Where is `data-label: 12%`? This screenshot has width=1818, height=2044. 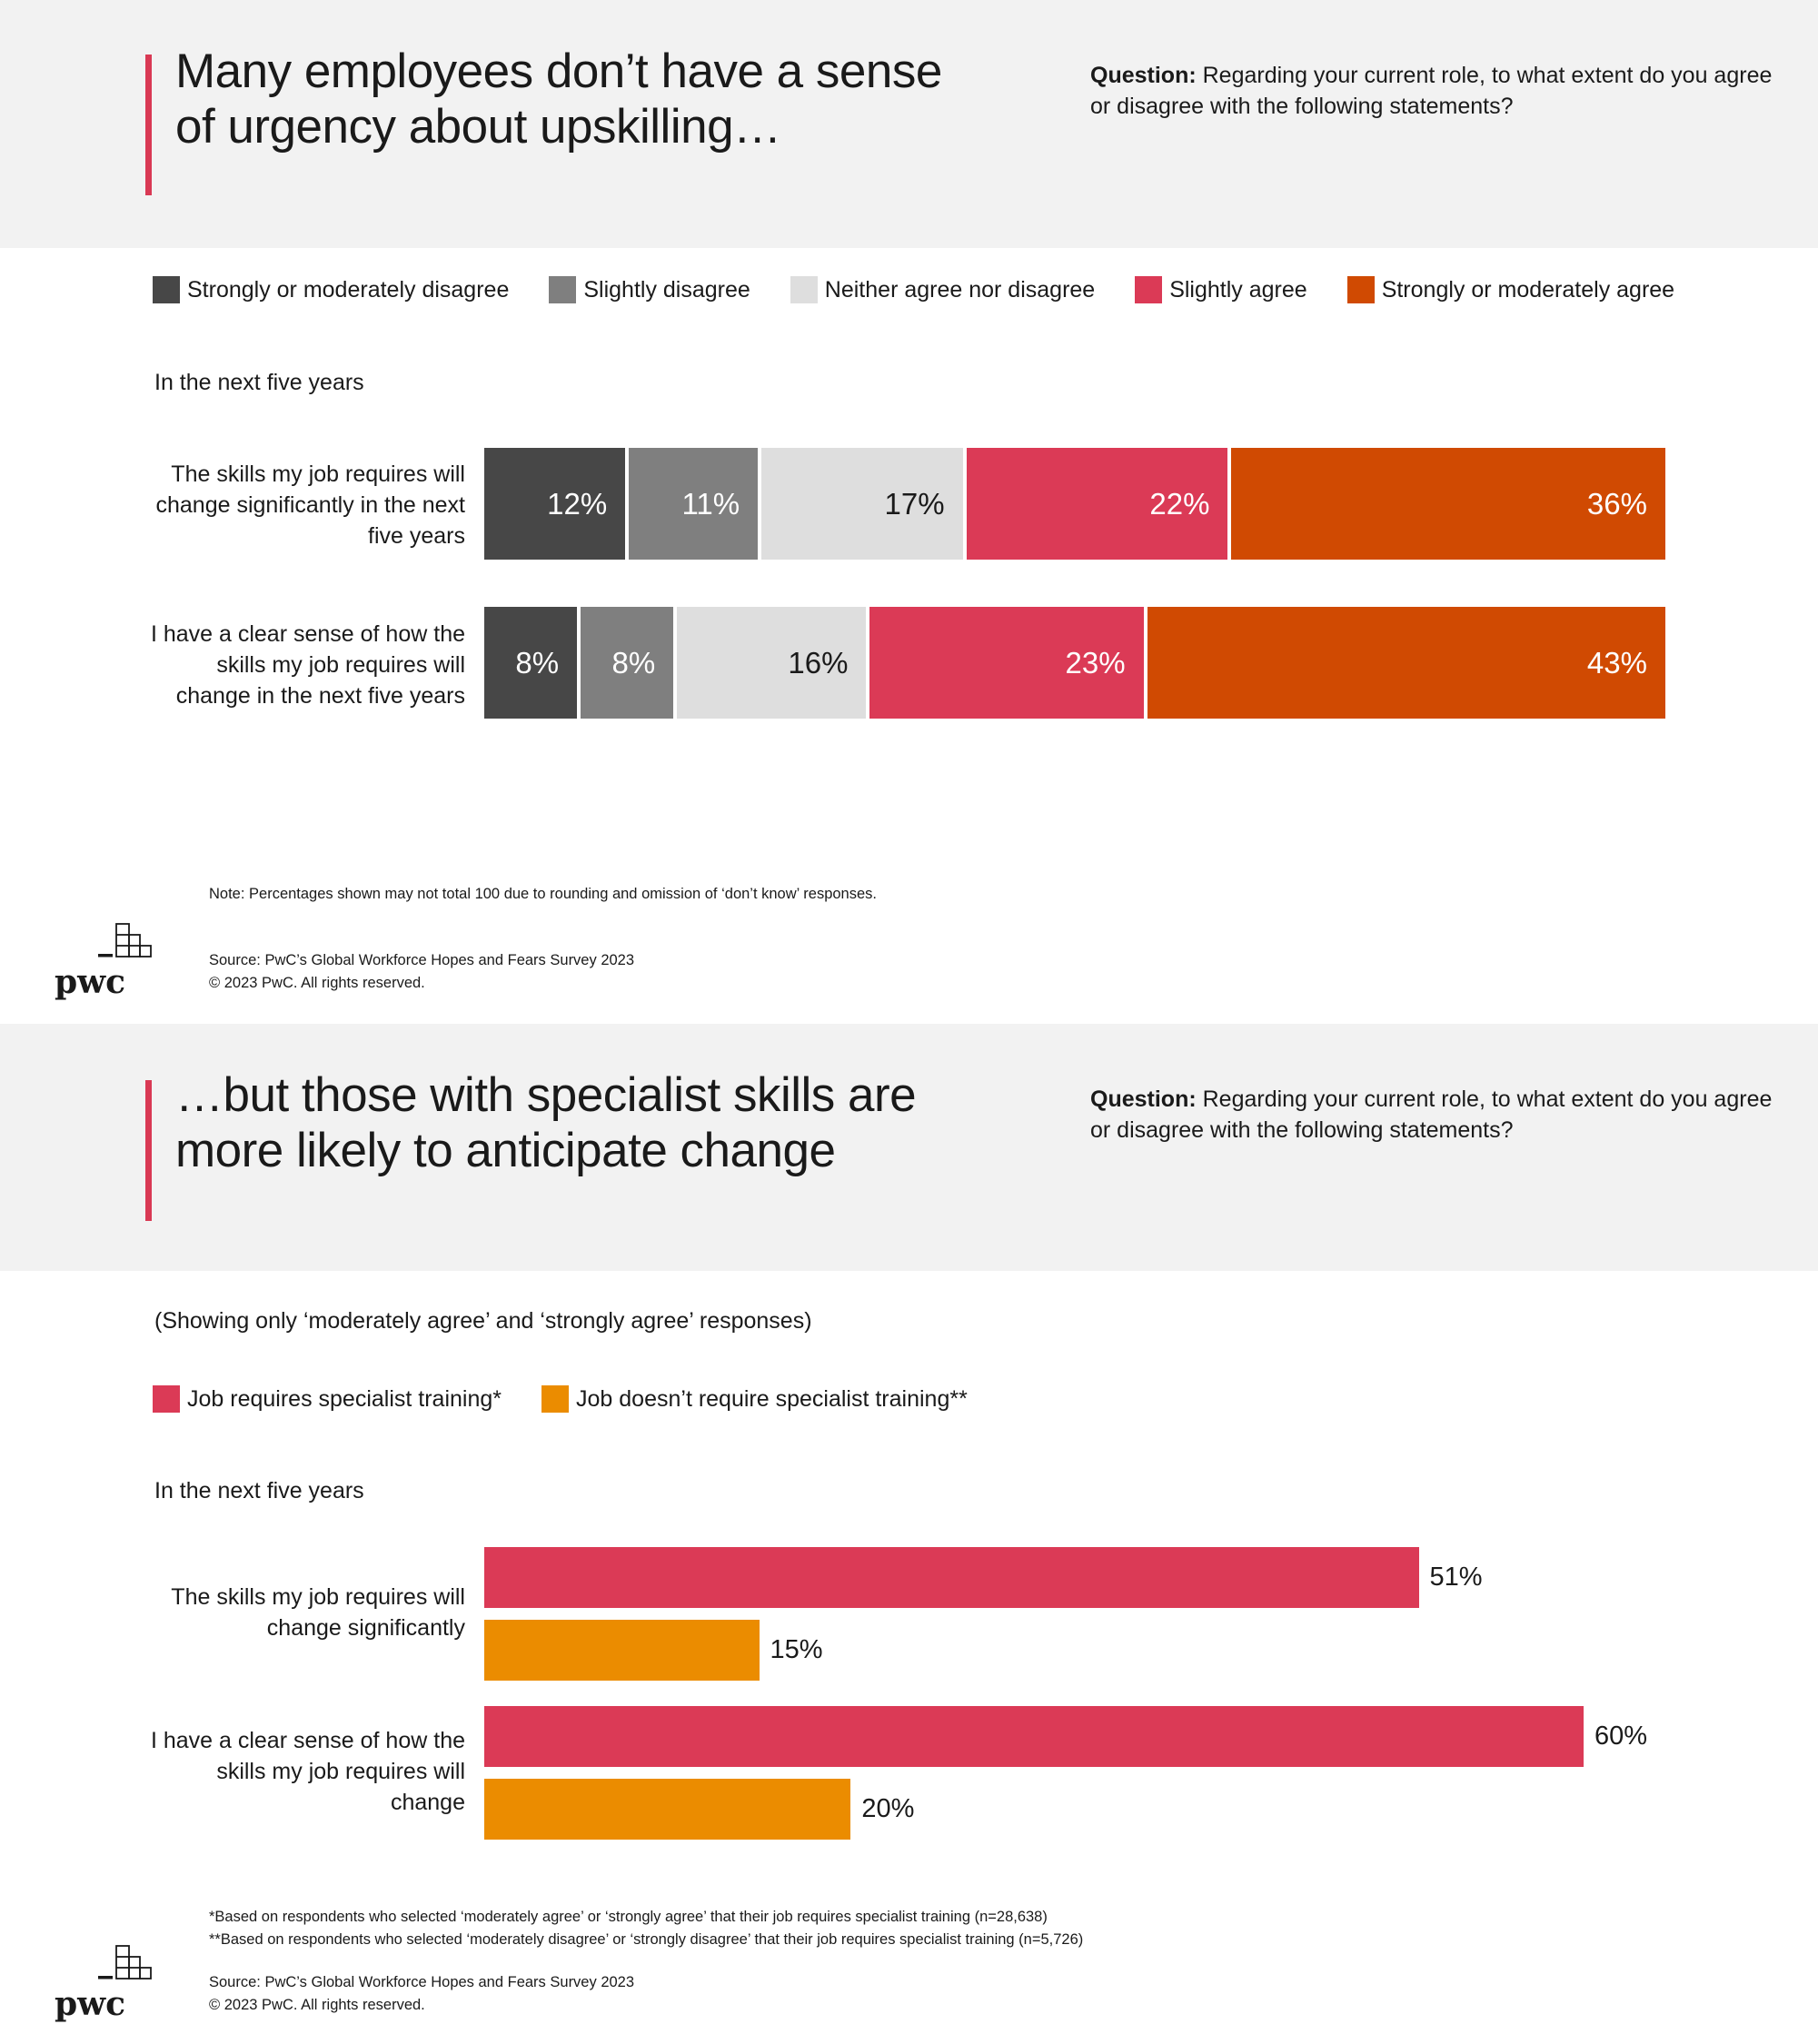 data-label: 12% is located at coordinates (577, 503).